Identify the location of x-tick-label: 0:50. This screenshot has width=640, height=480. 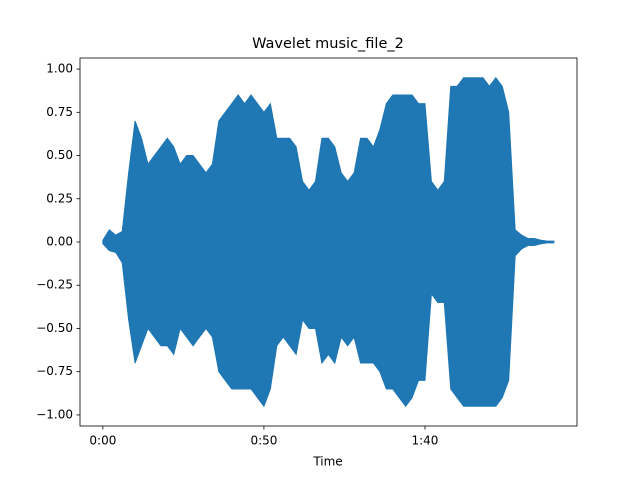
(263, 441).